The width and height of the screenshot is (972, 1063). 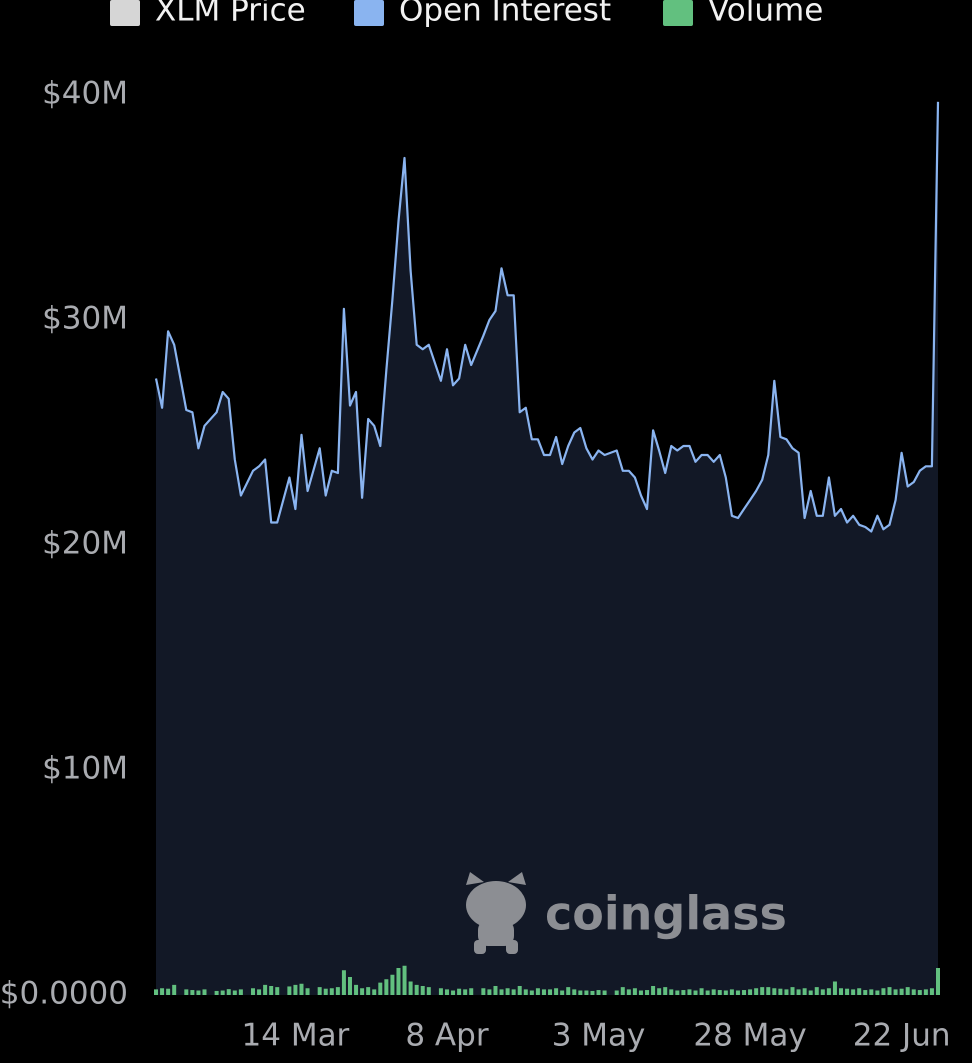 I want to click on x-tick-label: 22 Jun, so click(x=902, y=1036).